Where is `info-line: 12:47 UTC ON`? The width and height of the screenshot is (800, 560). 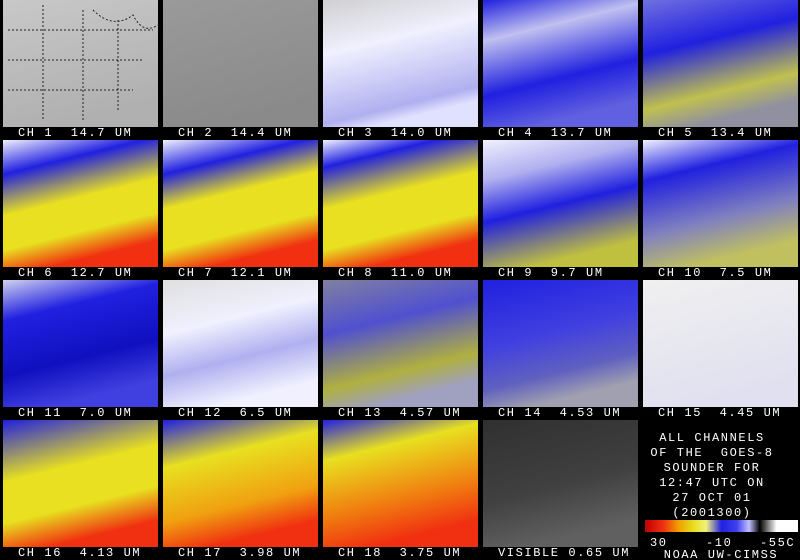
info-line: 12:47 UTC ON is located at coordinates (712, 483).